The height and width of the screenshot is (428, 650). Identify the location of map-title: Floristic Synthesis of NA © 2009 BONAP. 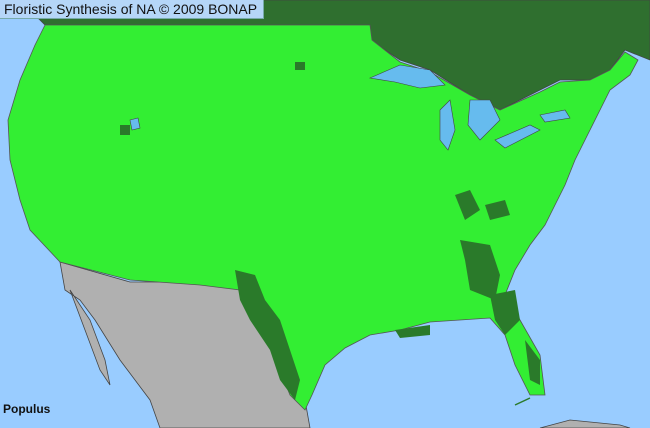
(132, 9).